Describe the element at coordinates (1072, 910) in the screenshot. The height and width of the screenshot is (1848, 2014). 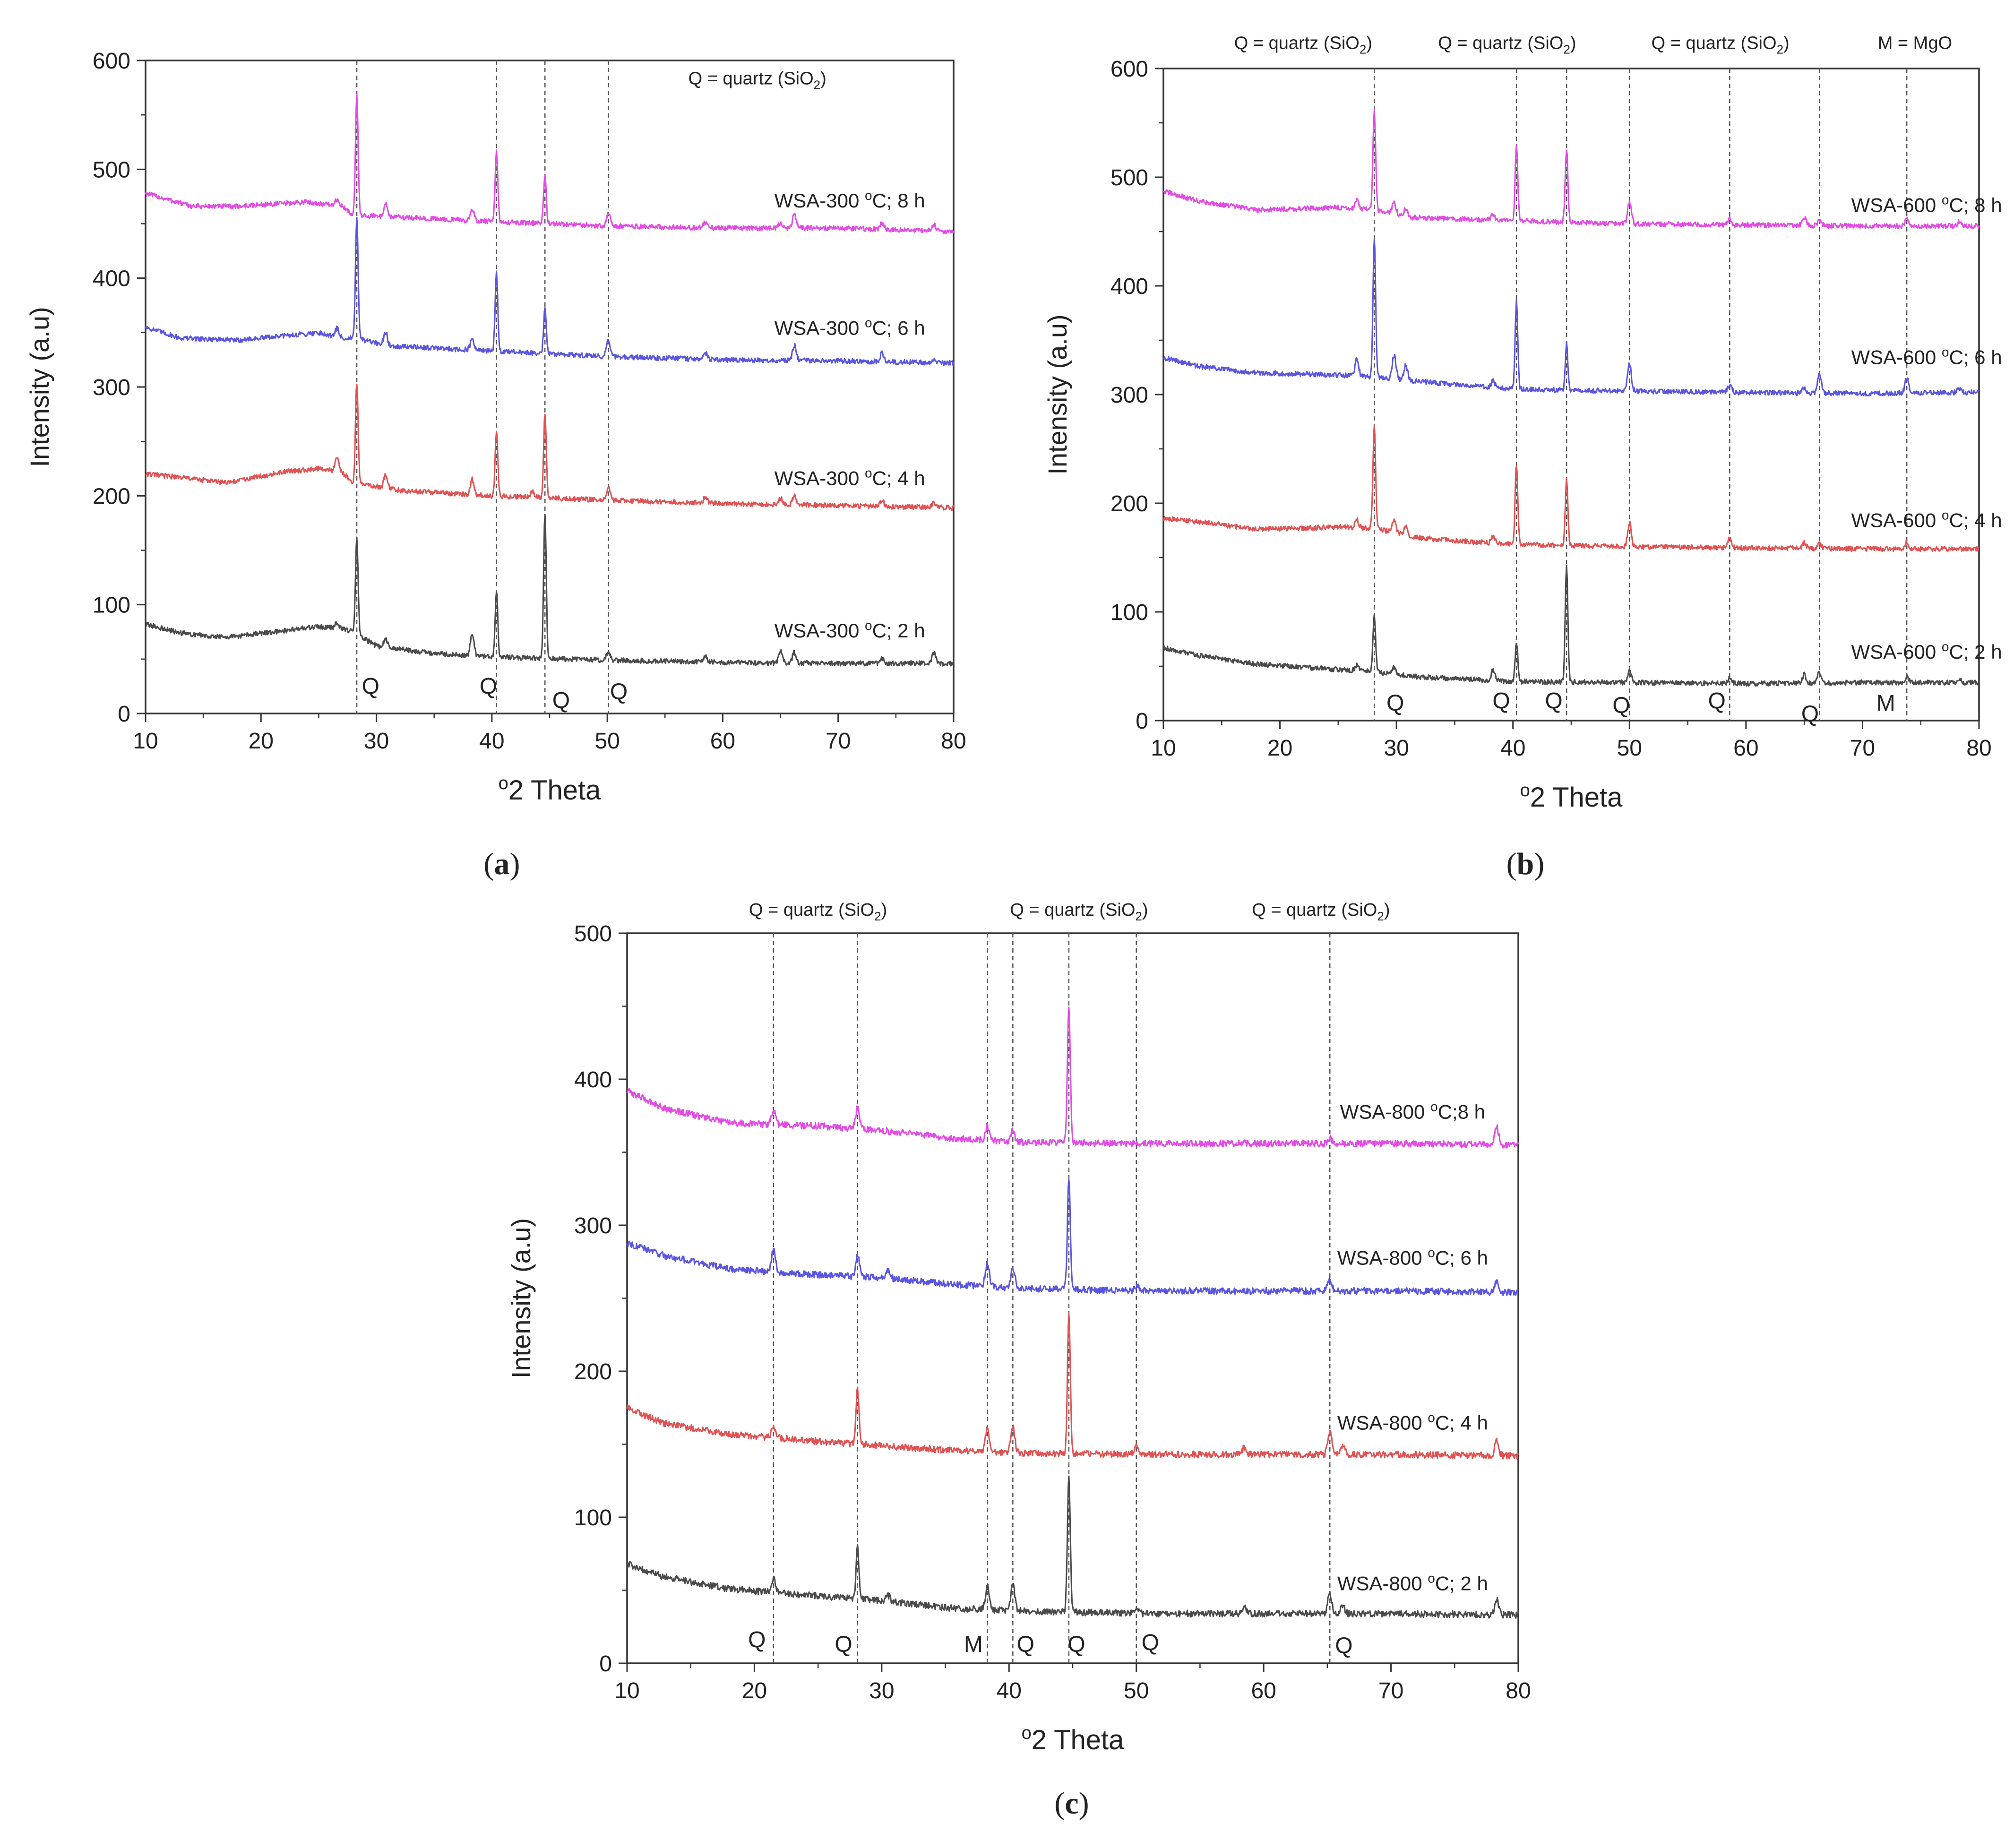
I see `panel-c-legend-note-text-1: Q = quartz (SiO` at that location.